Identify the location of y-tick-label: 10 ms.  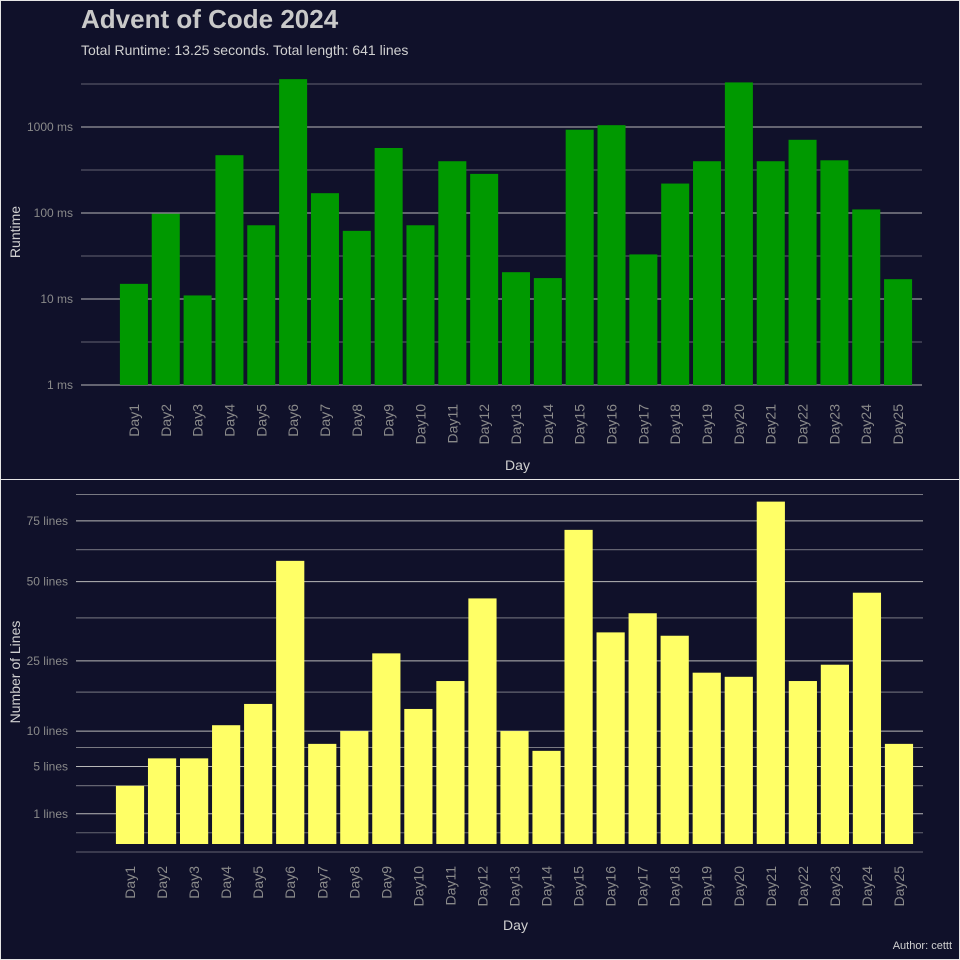
(56, 299).